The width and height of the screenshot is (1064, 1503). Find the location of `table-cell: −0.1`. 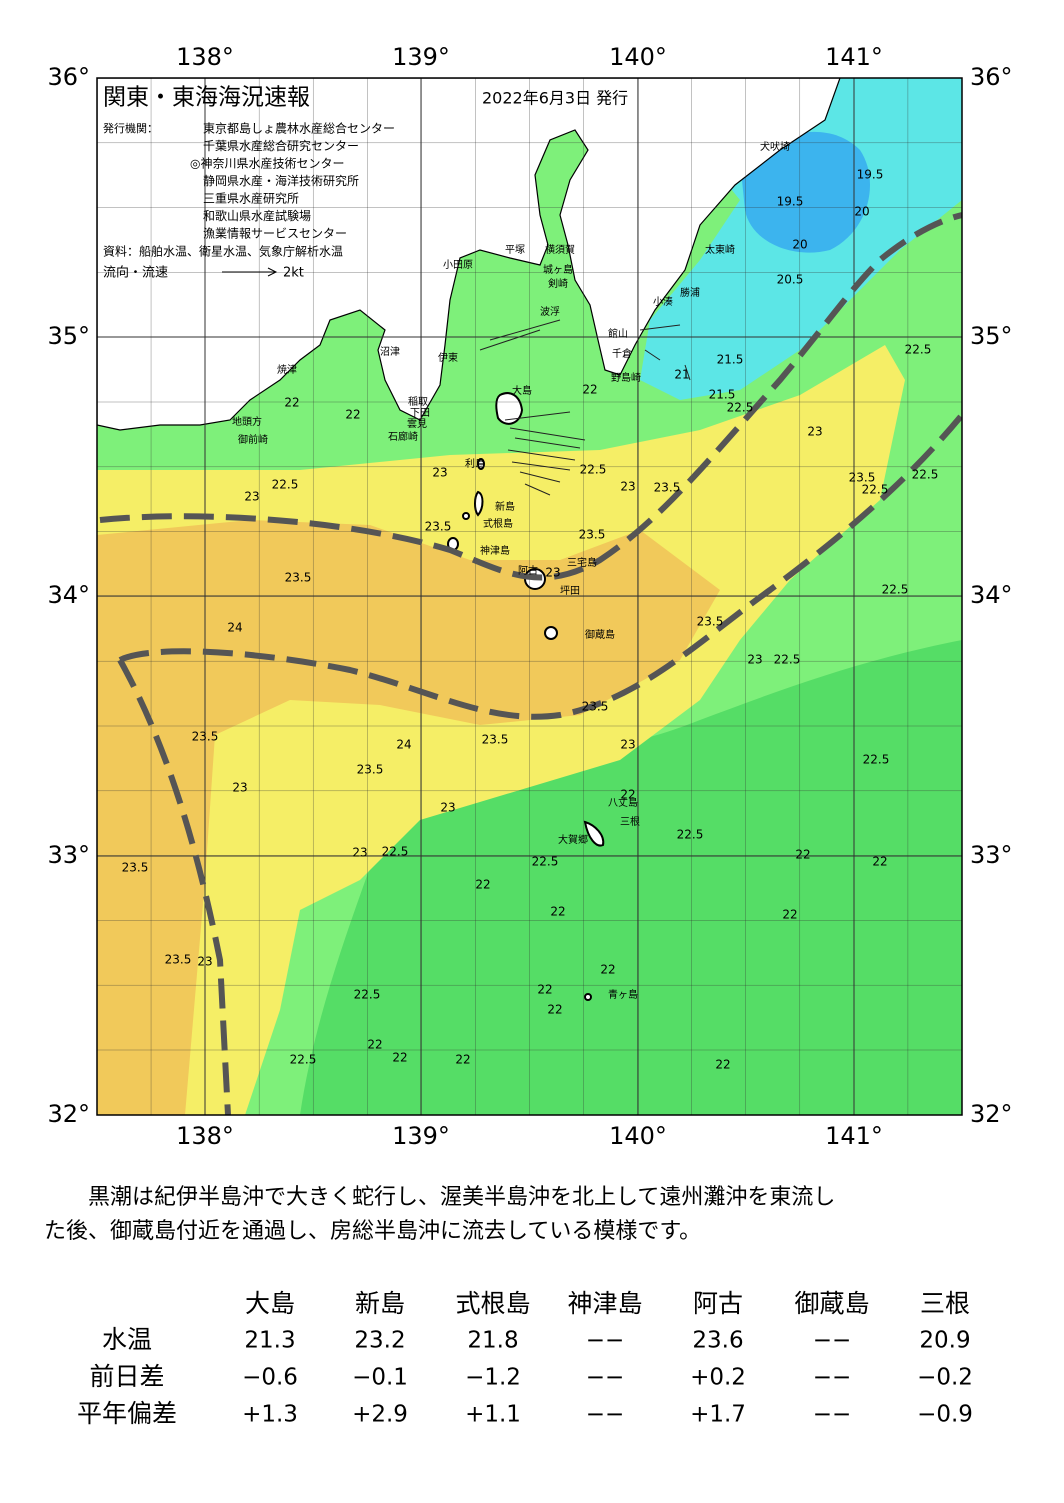

table-cell: −0.1 is located at coordinates (380, 1378).